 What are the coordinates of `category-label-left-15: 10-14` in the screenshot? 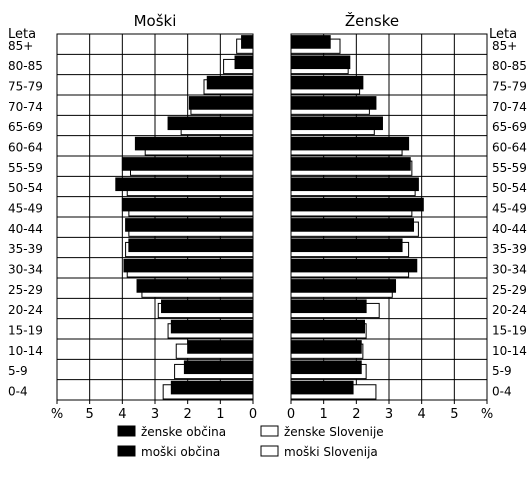 It's located at (25, 351).